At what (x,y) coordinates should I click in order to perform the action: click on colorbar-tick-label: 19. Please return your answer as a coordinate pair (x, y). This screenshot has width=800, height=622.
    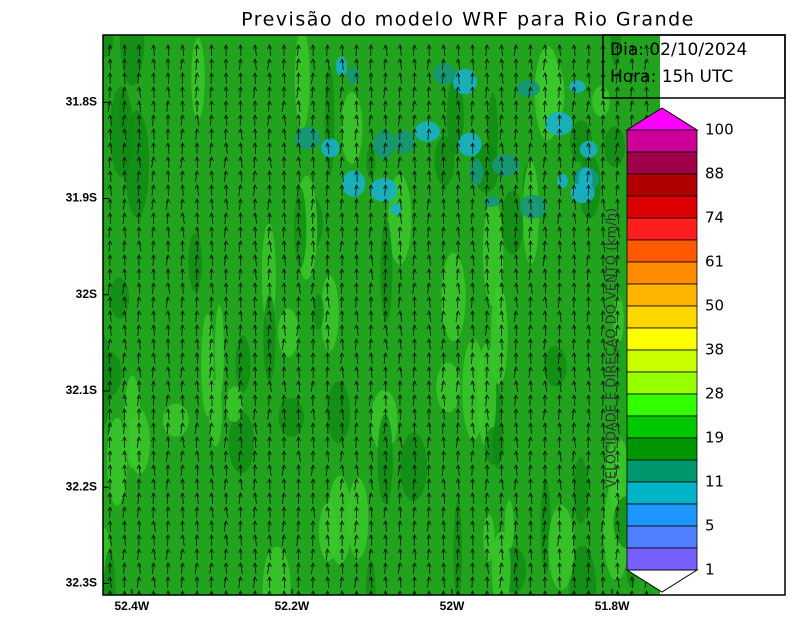
    Looking at the image, I should click on (714, 438).